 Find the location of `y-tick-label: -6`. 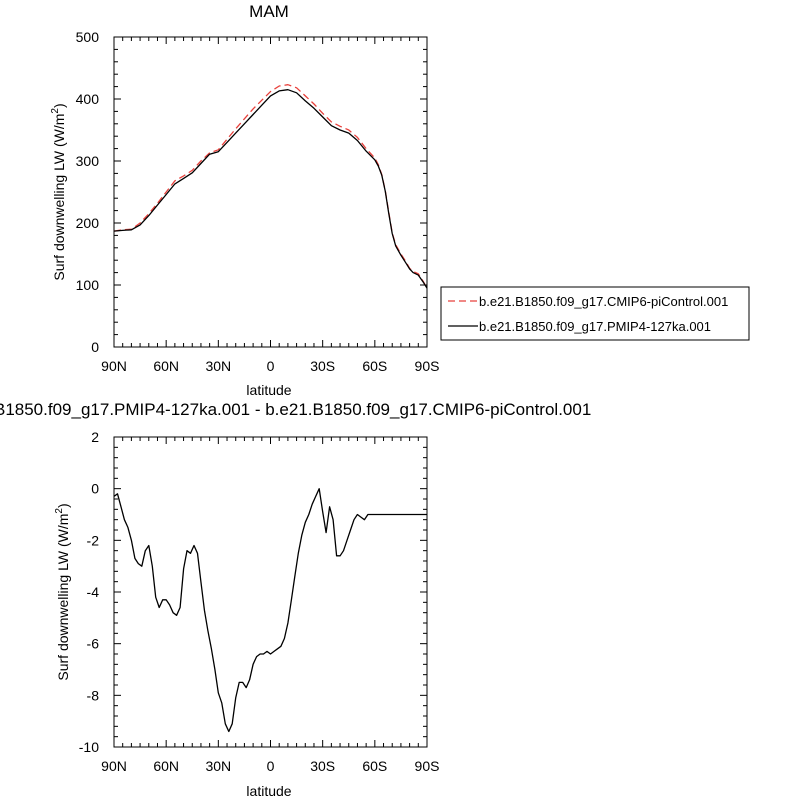

y-tick-label: -6 is located at coordinates (93, 644).